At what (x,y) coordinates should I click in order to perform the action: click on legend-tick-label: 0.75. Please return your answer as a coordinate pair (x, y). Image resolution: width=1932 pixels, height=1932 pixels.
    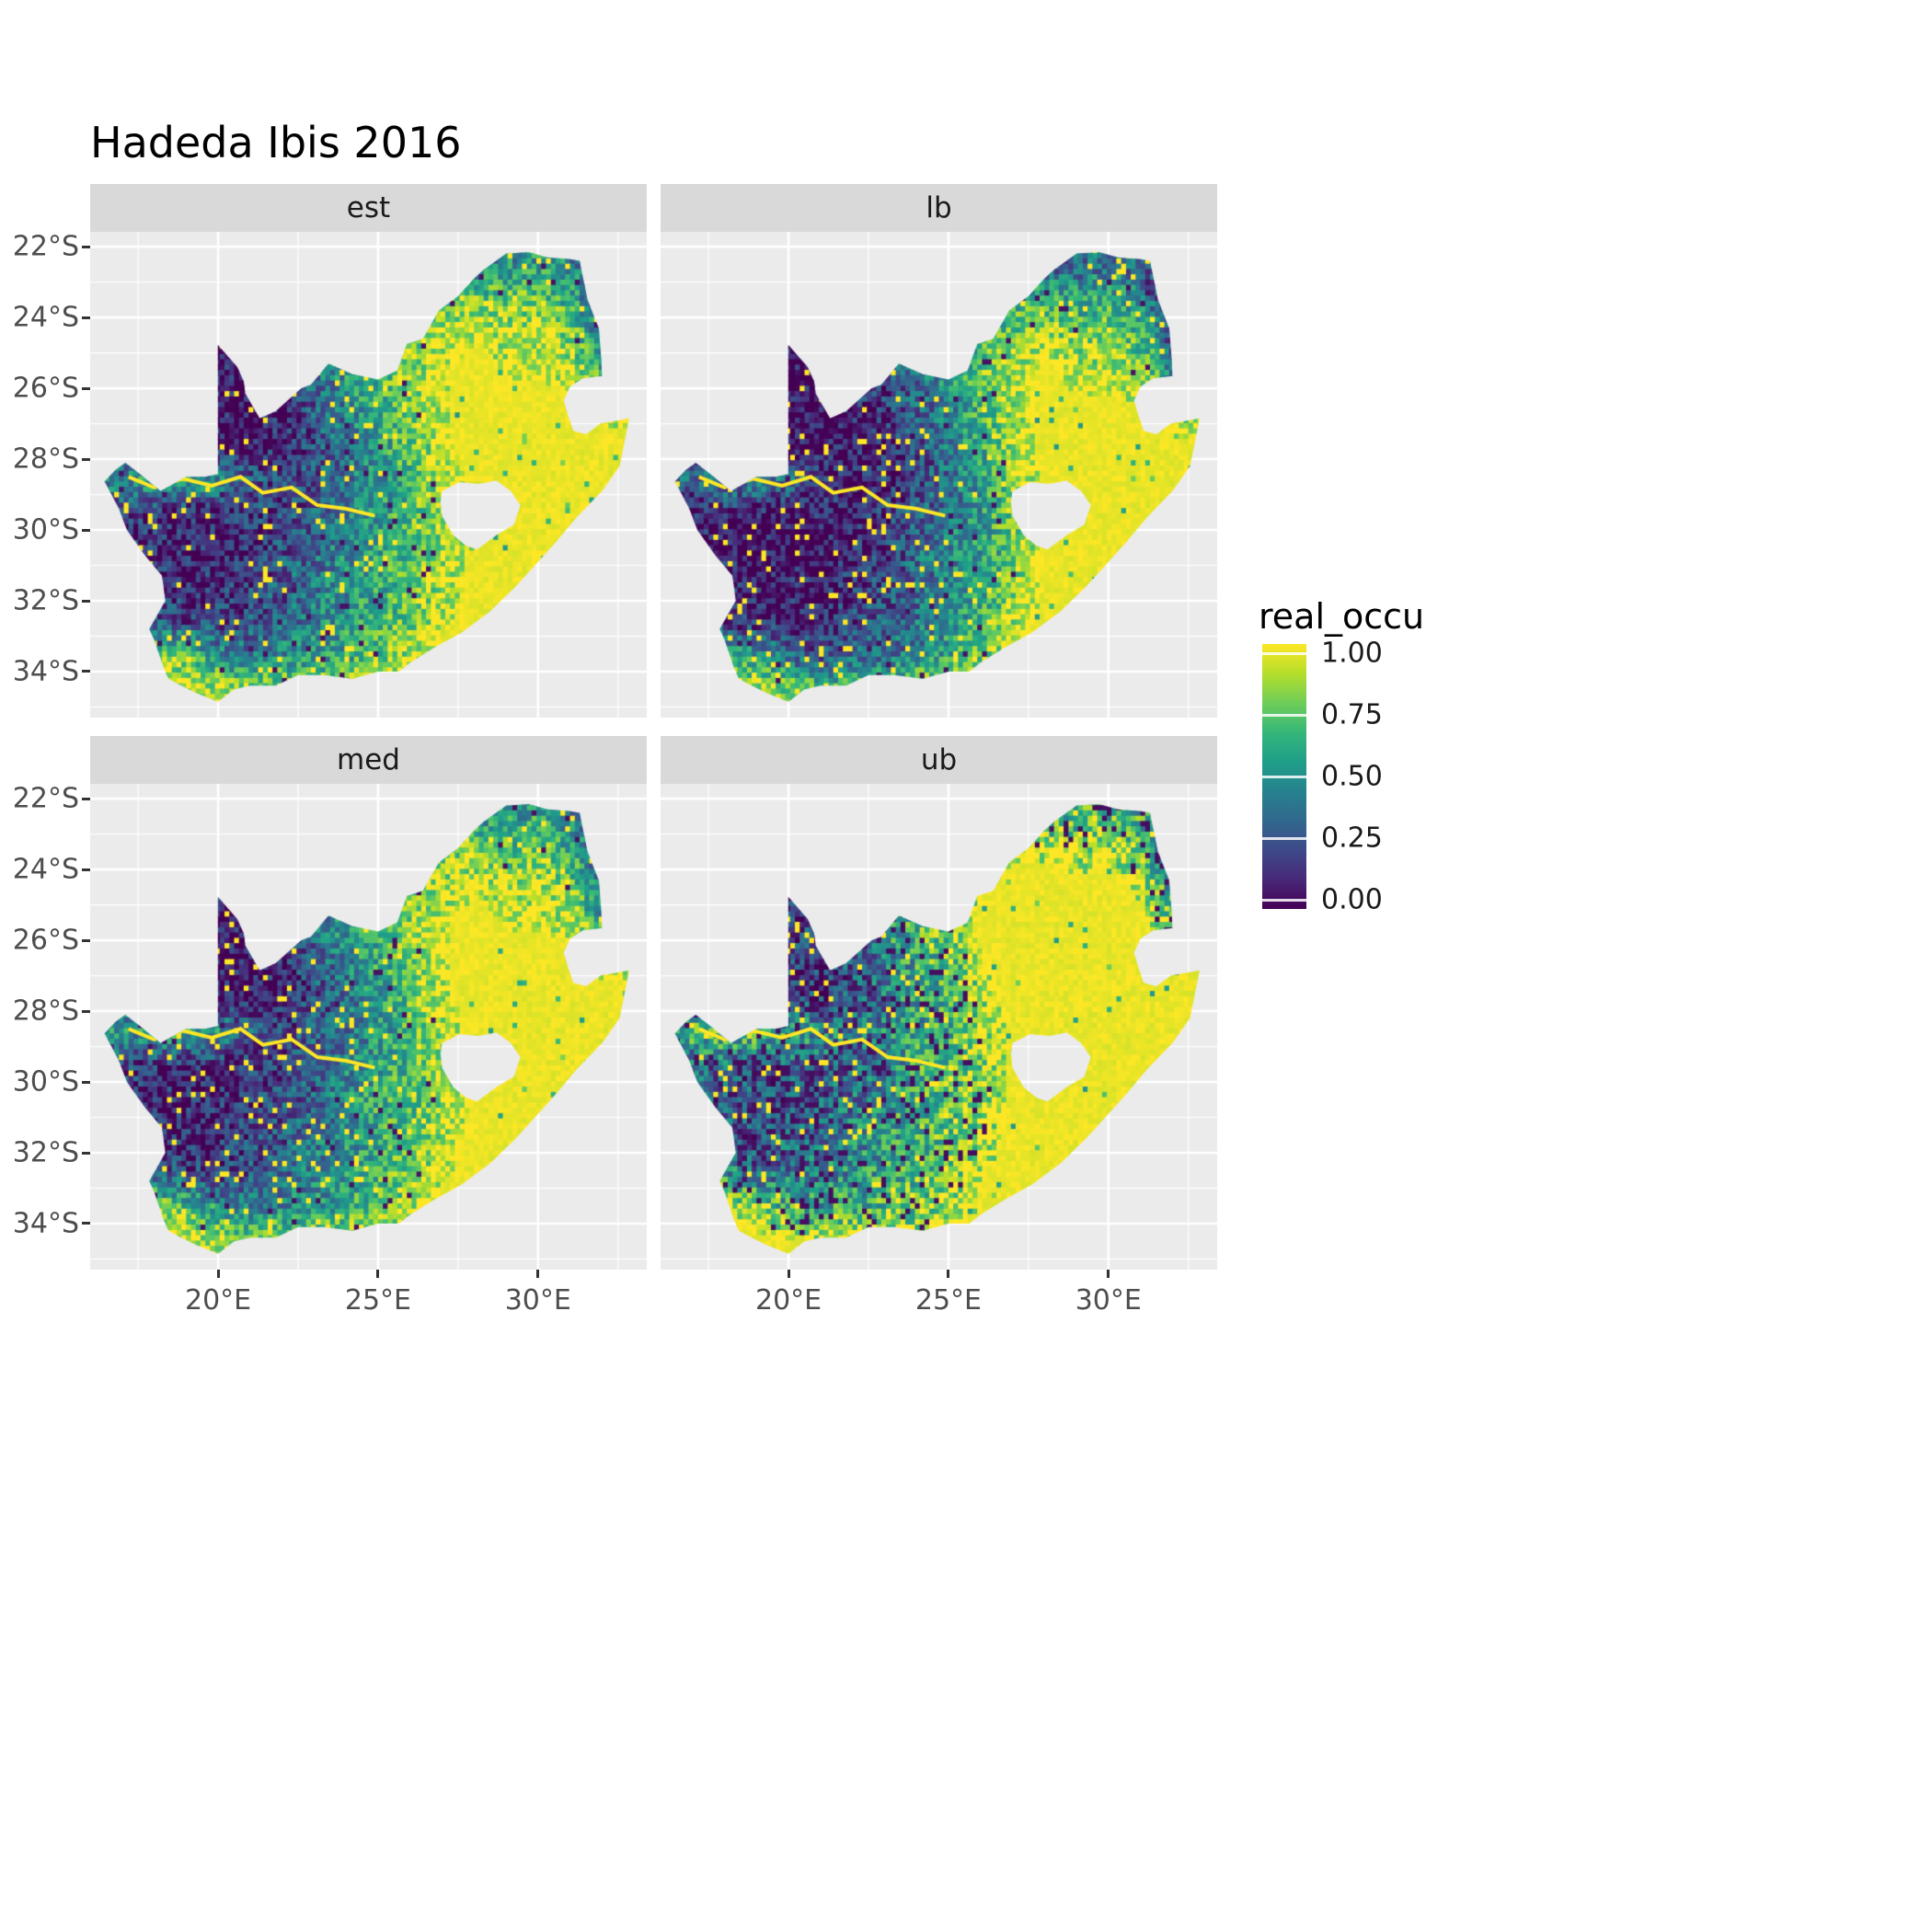
    Looking at the image, I should click on (1352, 714).